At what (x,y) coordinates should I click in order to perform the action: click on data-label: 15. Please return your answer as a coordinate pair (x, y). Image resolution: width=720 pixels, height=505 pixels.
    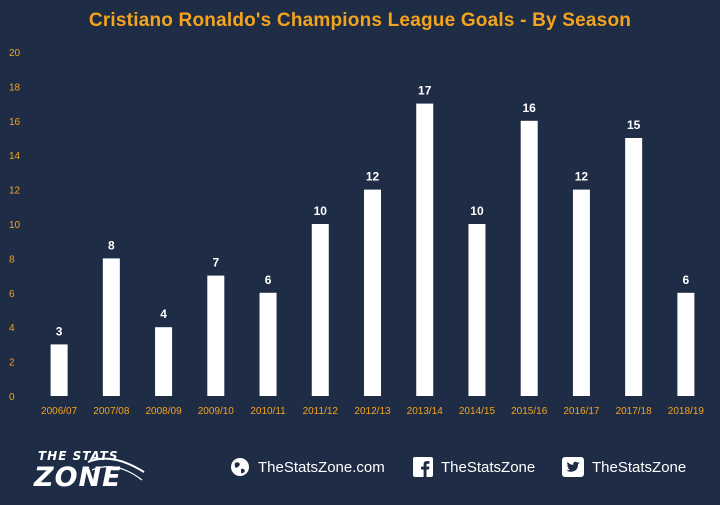
    Looking at the image, I should click on (634, 125).